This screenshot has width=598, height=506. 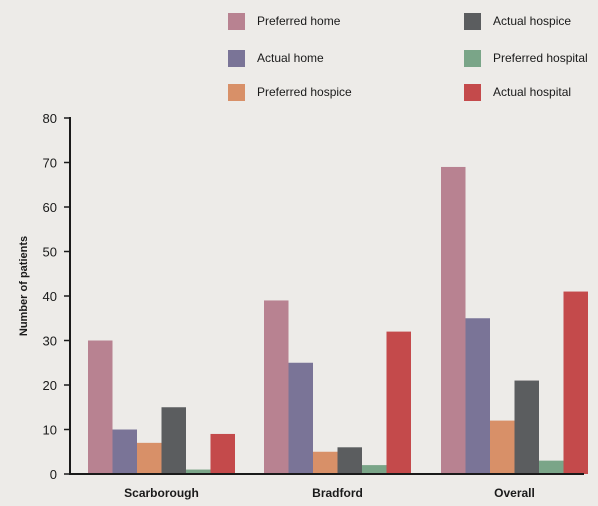 I want to click on y-tick-label: 80, so click(x=50, y=118).